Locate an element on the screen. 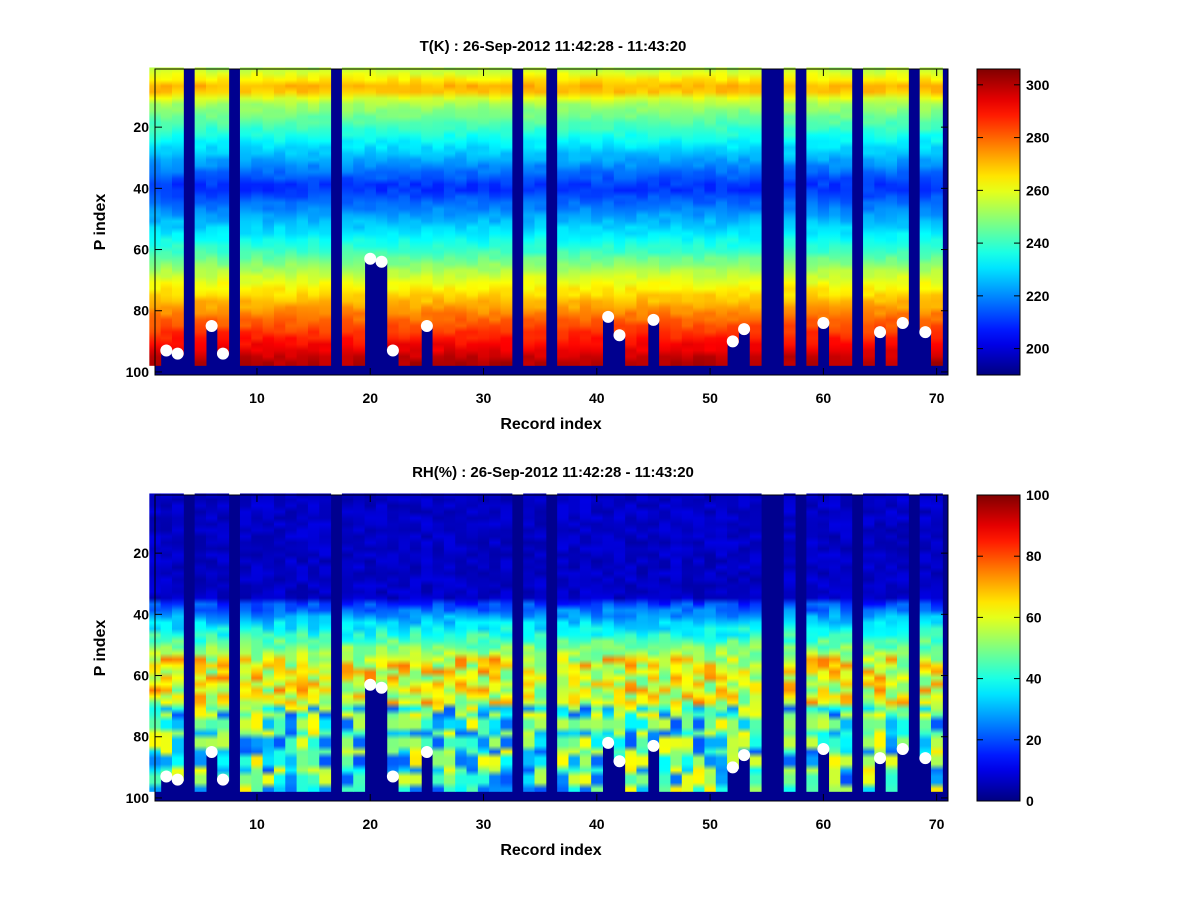  humidity-colorbar is located at coordinates (998, 648).